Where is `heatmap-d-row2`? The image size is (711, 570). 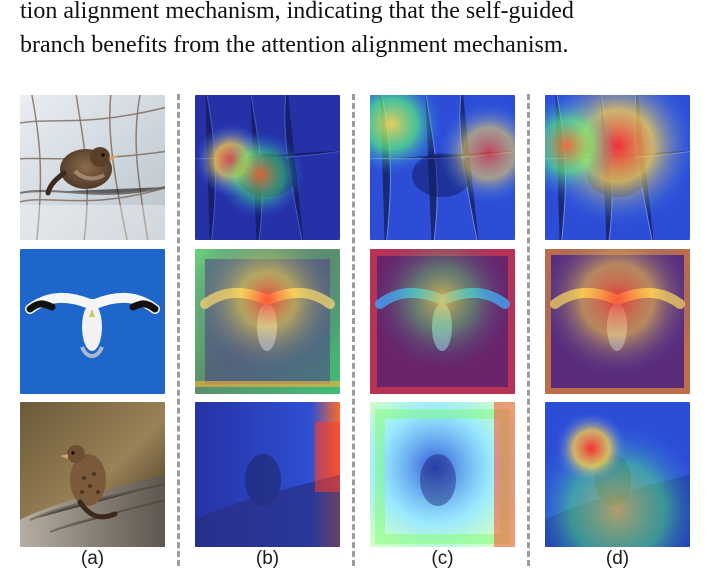 heatmap-d-row2 is located at coordinates (617, 321).